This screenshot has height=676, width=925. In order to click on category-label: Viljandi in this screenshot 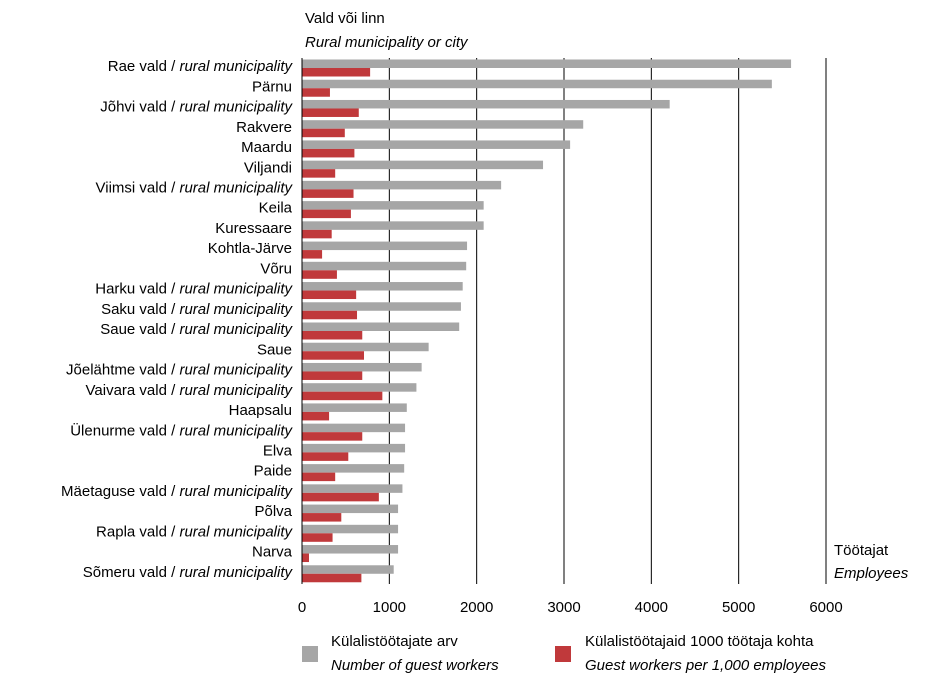, I will do `click(268, 167)`.